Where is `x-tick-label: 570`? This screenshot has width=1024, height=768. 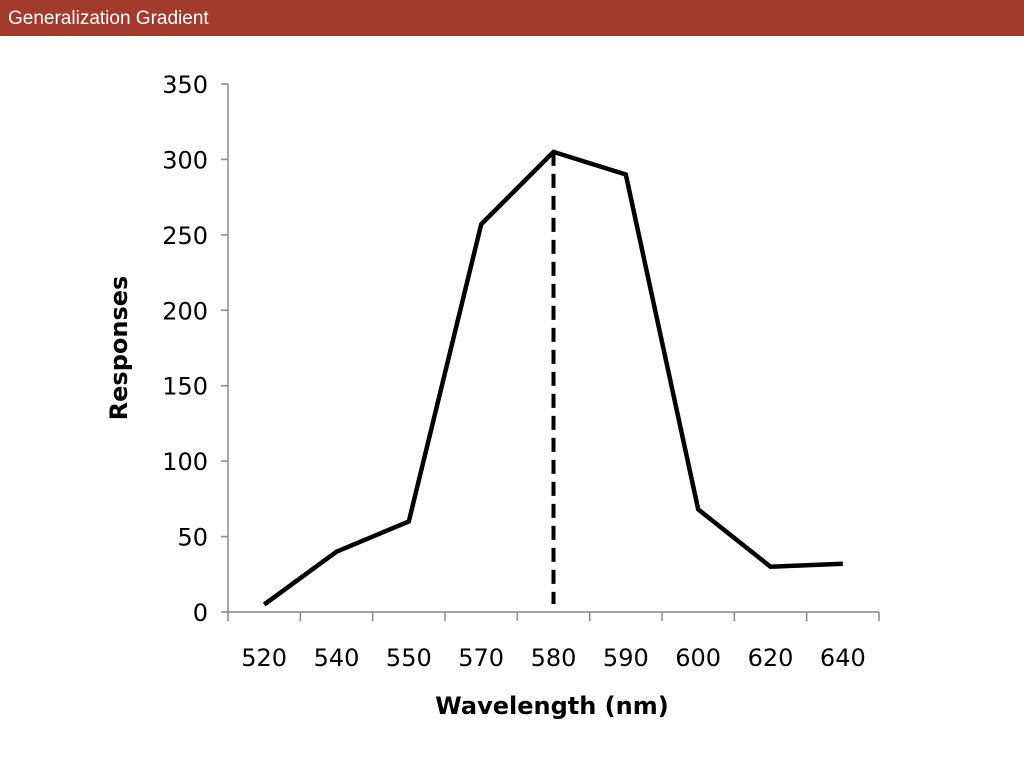
x-tick-label: 570 is located at coordinates (481, 658).